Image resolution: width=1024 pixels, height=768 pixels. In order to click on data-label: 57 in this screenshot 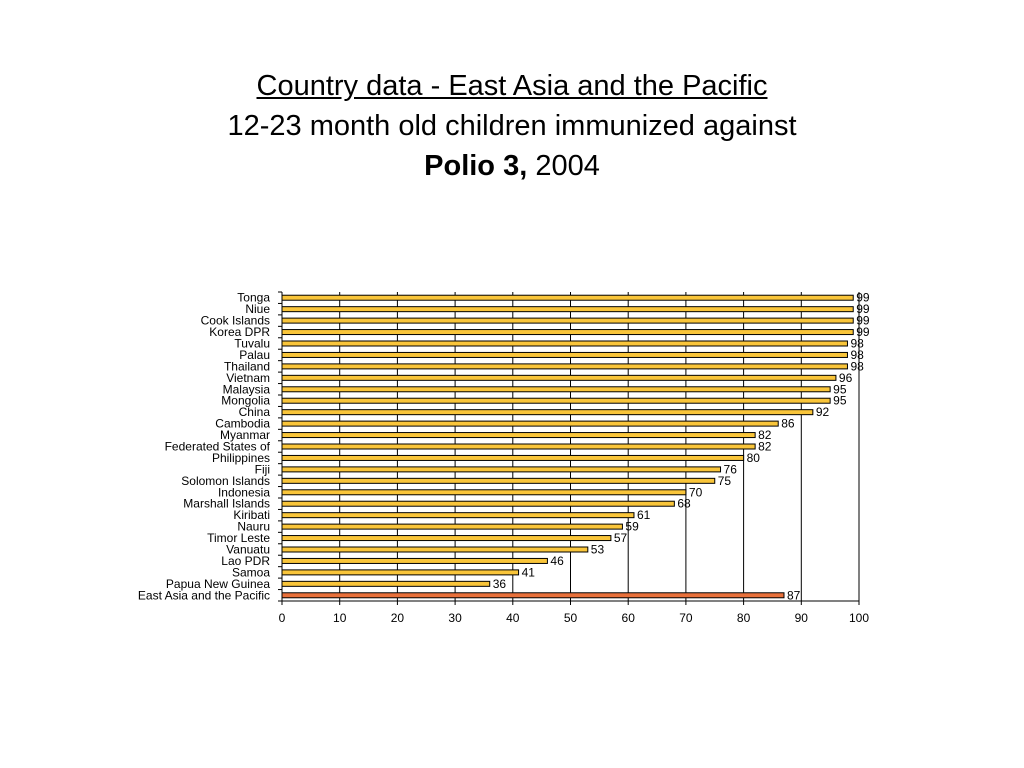, I will do `click(621, 538)`.